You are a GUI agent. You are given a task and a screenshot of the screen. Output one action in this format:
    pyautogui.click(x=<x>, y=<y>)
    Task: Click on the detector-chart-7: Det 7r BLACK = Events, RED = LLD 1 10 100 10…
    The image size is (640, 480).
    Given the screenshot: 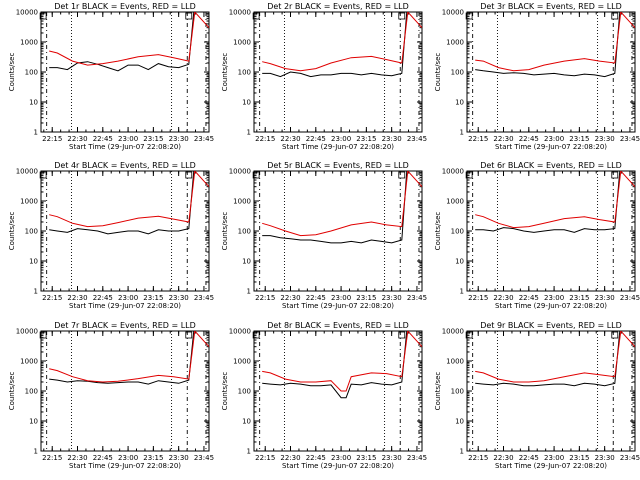 What is the action you would take?
    pyautogui.click(x=111, y=395)
    